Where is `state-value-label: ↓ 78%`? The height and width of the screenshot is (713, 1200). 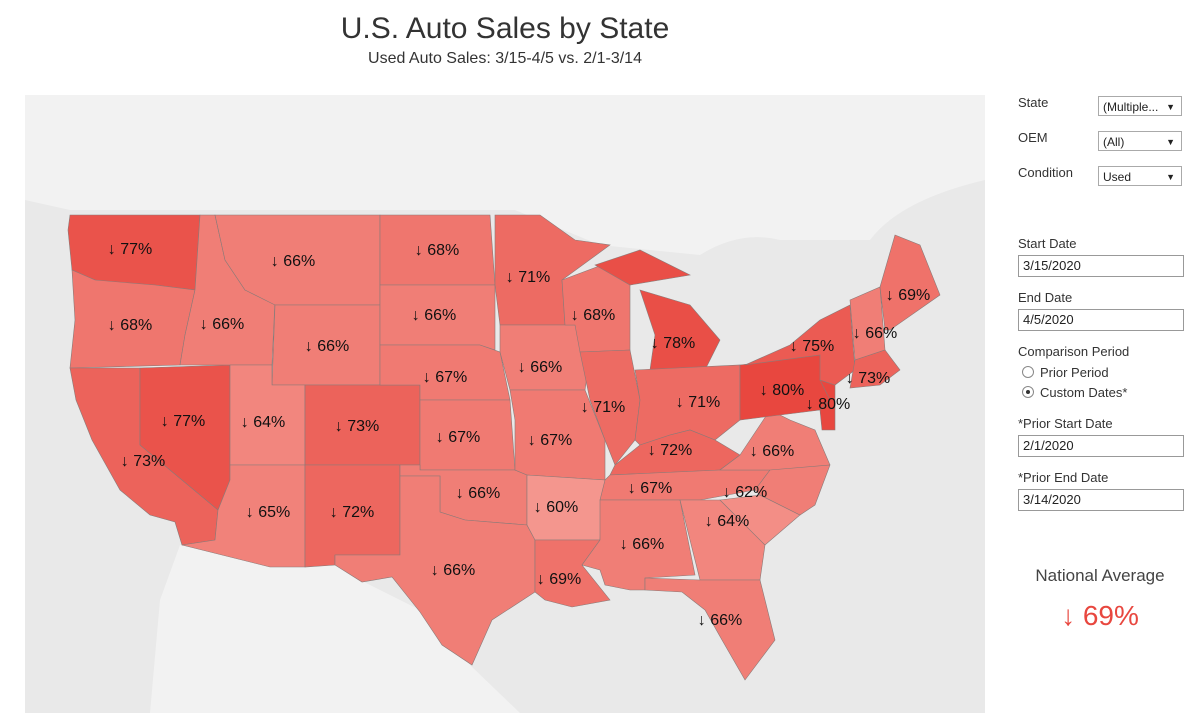
state-value-label: ↓ 78% is located at coordinates (673, 343).